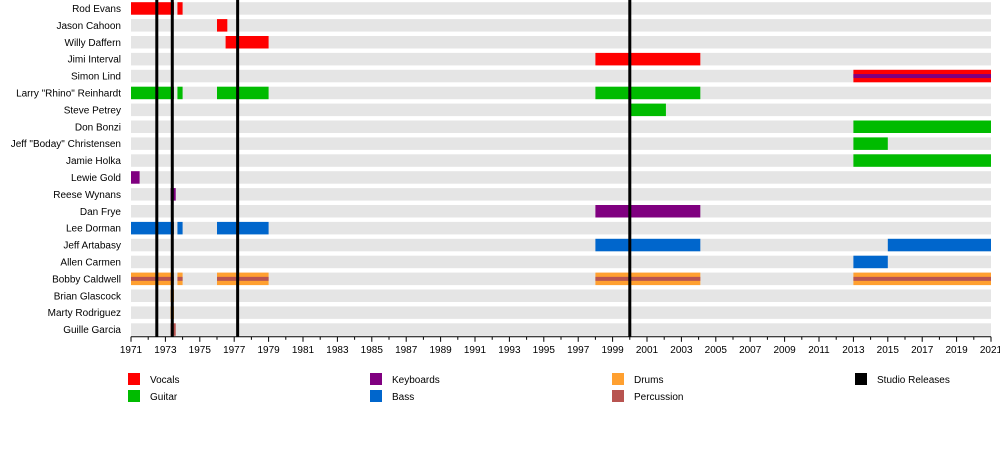 This screenshot has height=450, width=1000. Describe the element at coordinates (66, 144) in the screenshot. I see `member-name: Jeff "Boday" Christensen` at that location.